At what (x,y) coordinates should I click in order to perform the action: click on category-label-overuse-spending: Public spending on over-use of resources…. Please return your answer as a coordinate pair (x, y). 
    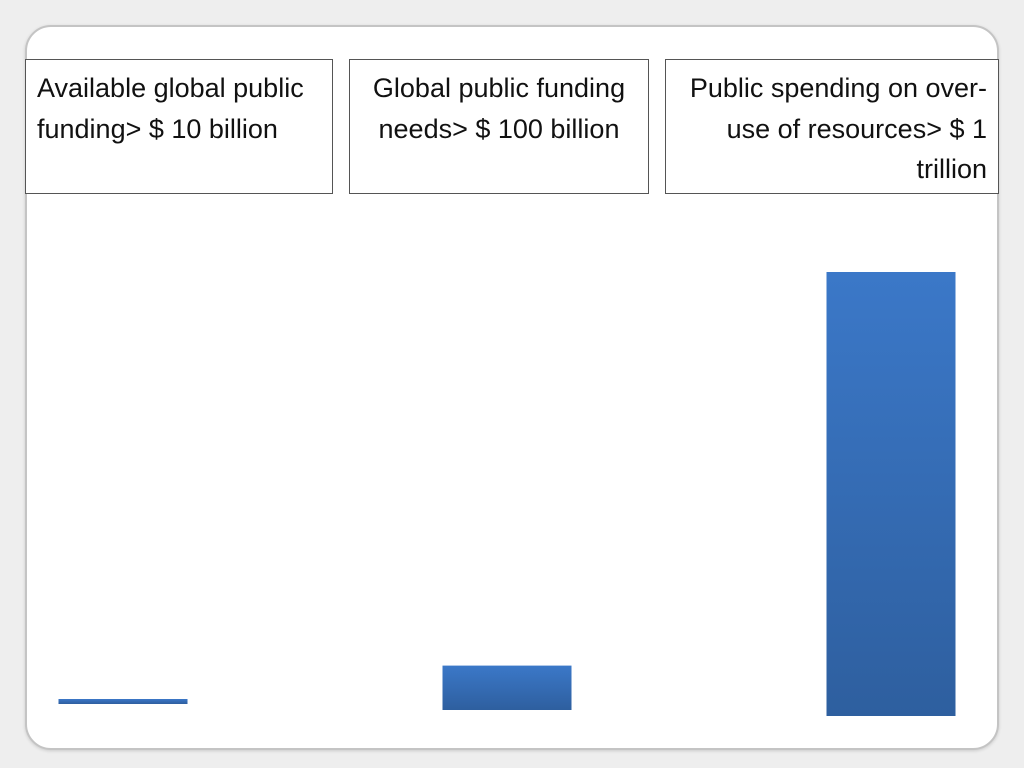
    Looking at the image, I should click on (832, 126).